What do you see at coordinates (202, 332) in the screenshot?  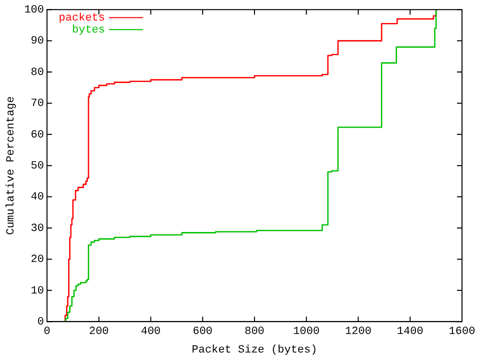 I see `x-tick-label: 600` at bounding box center [202, 332].